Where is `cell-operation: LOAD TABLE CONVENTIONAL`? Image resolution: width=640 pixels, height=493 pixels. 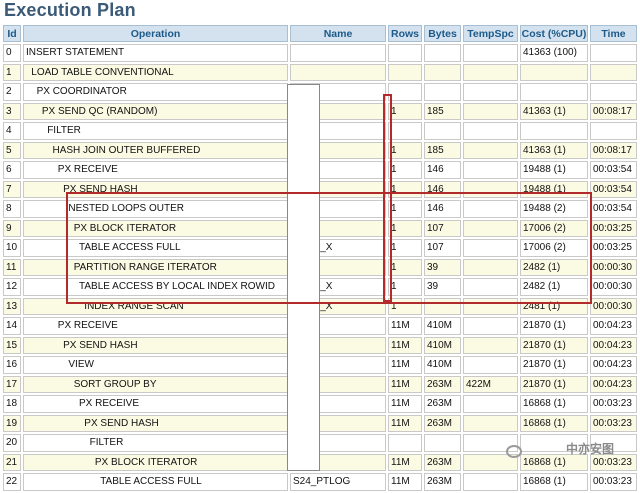 cell-operation: LOAD TABLE CONVENTIONAL is located at coordinates (155, 72).